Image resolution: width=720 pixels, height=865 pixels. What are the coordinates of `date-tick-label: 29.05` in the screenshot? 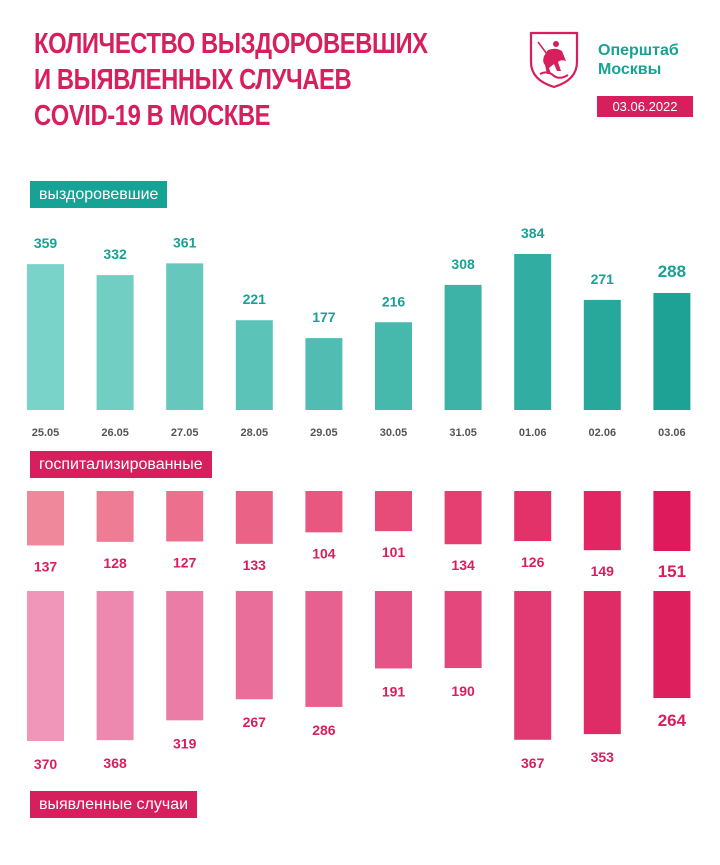 It's located at (324, 433).